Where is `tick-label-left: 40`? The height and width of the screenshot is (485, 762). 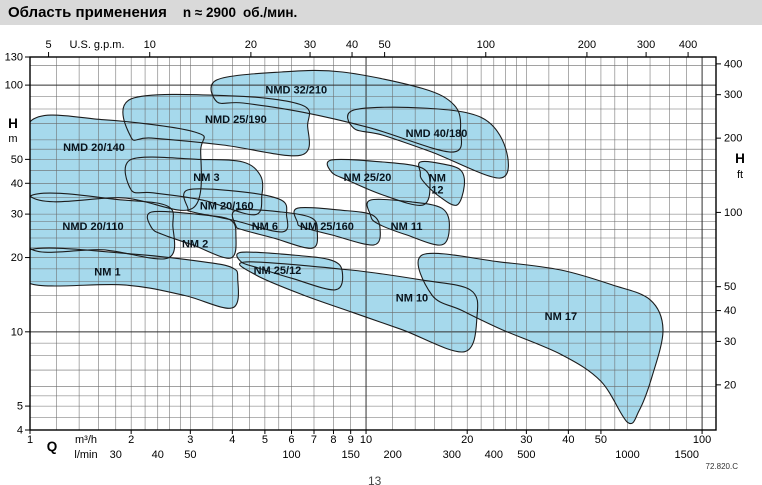 tick-label-left: 40 is located at coordinates (17, 184).